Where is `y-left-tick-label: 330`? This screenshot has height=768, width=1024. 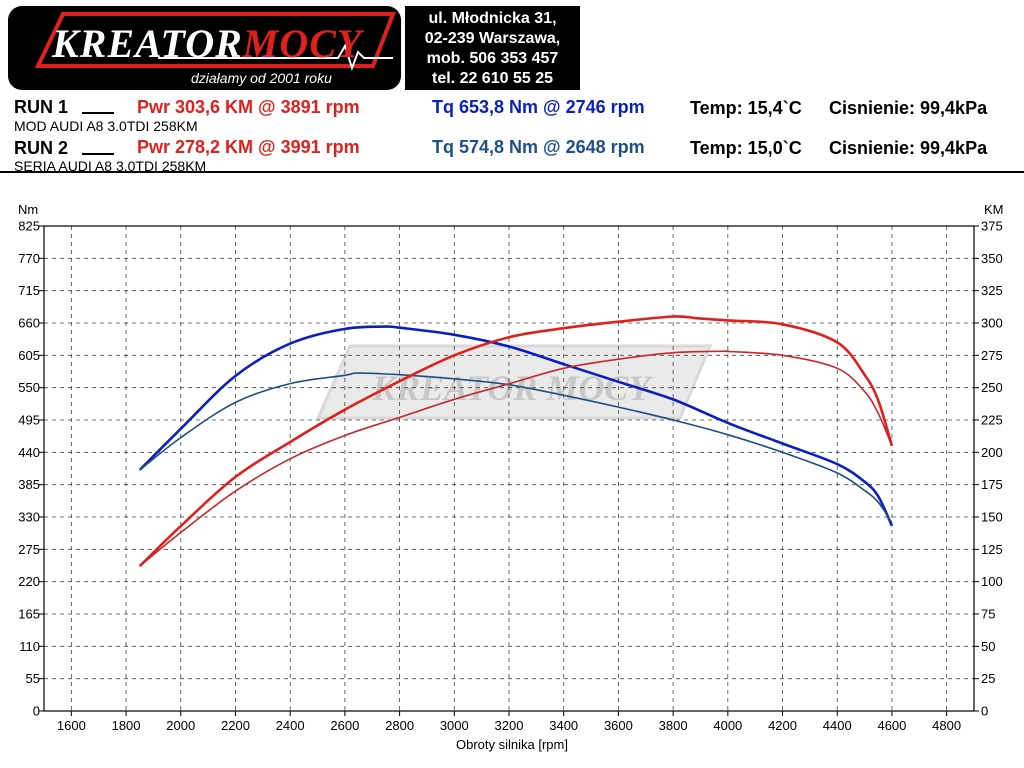
y-left-tick-label: 330 is located at coordinates (29, 517).